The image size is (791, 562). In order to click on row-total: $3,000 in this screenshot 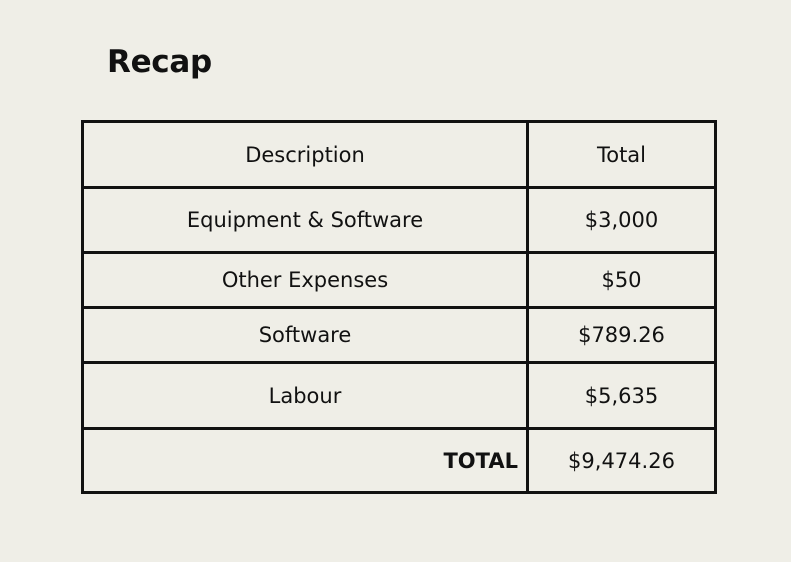, I will do `click(621, 220)`.